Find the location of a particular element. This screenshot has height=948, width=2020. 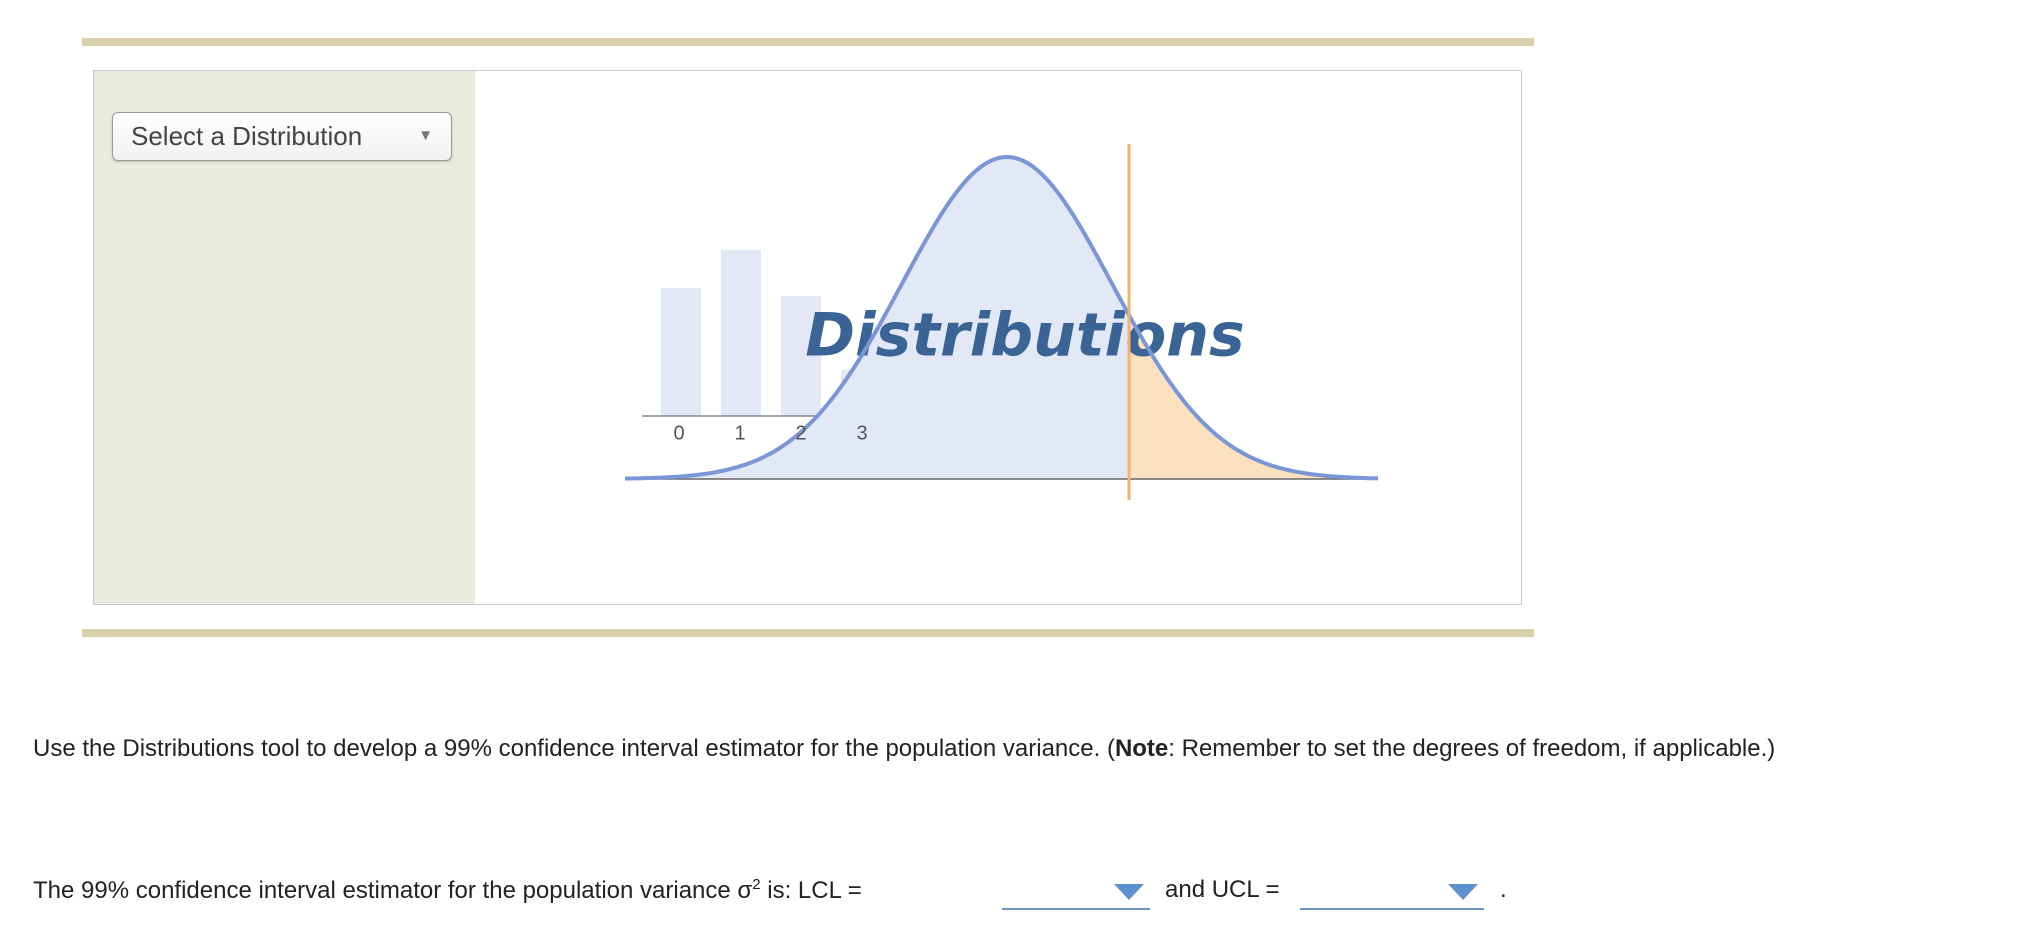

lcl-dropdown is located at coordinates (1076, 894).